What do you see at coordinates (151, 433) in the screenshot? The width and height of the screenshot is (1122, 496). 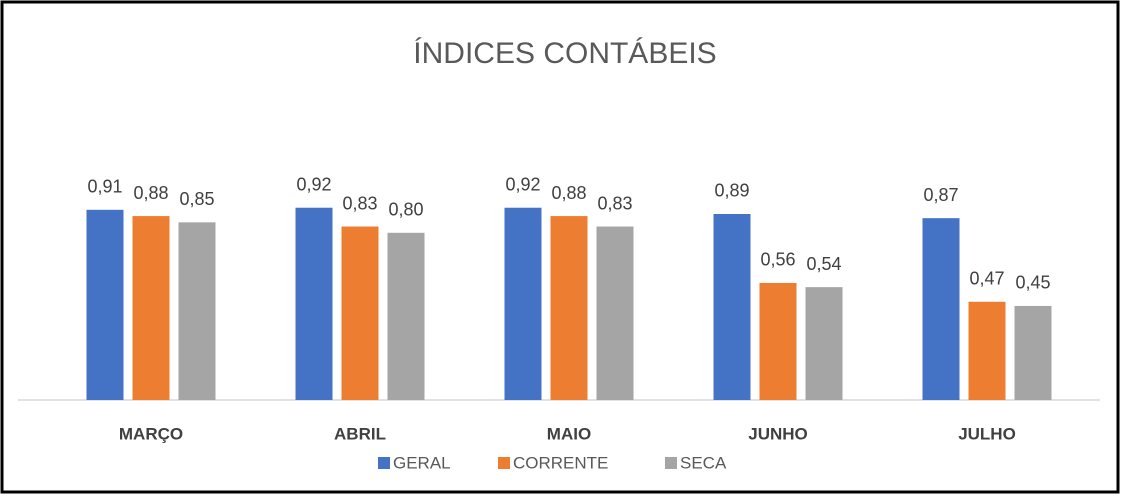 I see `x-tick-label: MARÇO` at bounding box center [151, 433].